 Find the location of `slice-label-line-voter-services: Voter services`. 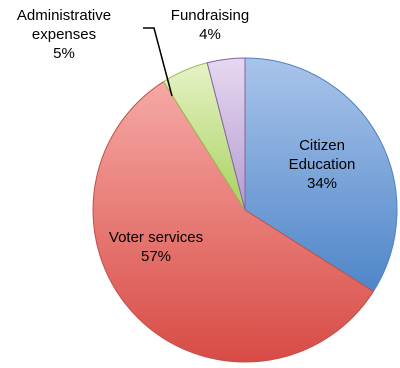

slice-label-line-voter-services: Voter services is located at coordinates (156, 237).